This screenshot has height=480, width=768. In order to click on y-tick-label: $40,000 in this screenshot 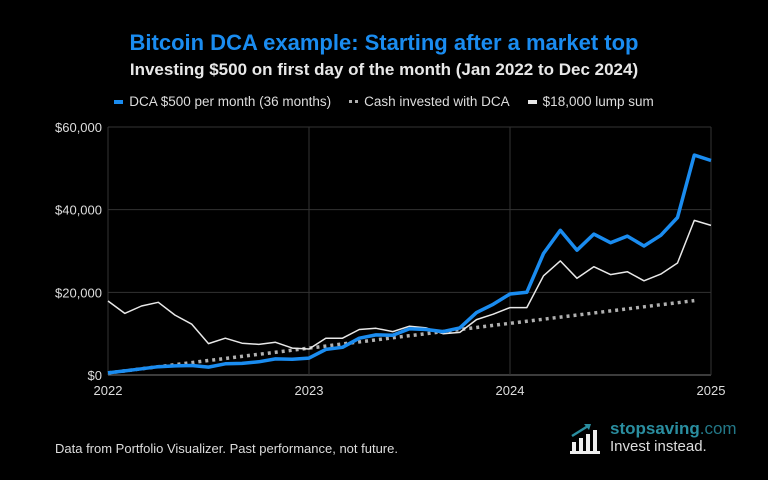, I will do `click(78, 210)`.